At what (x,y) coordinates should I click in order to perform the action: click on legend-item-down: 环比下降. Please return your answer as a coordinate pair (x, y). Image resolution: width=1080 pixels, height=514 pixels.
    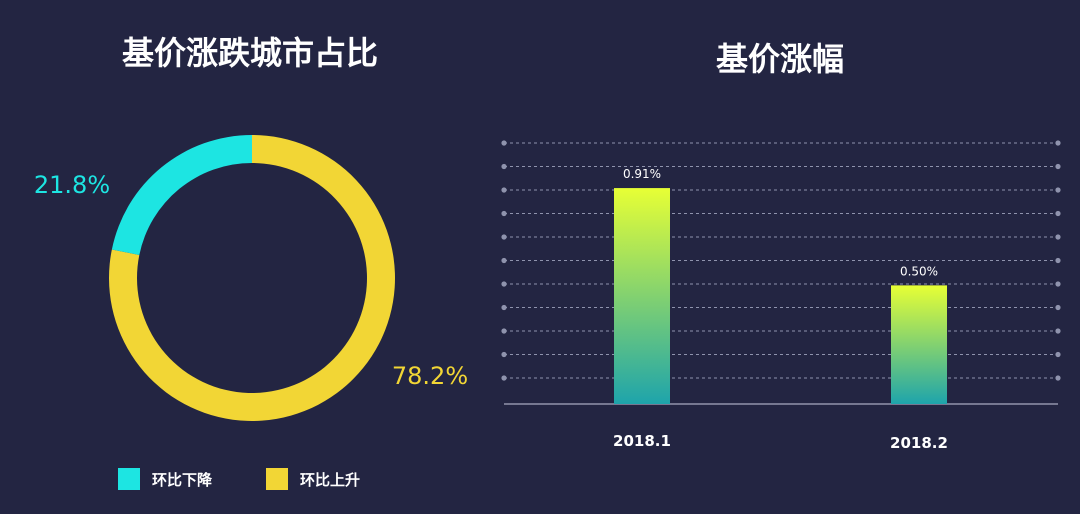
    Looking at the image, I should click on (165, 479).